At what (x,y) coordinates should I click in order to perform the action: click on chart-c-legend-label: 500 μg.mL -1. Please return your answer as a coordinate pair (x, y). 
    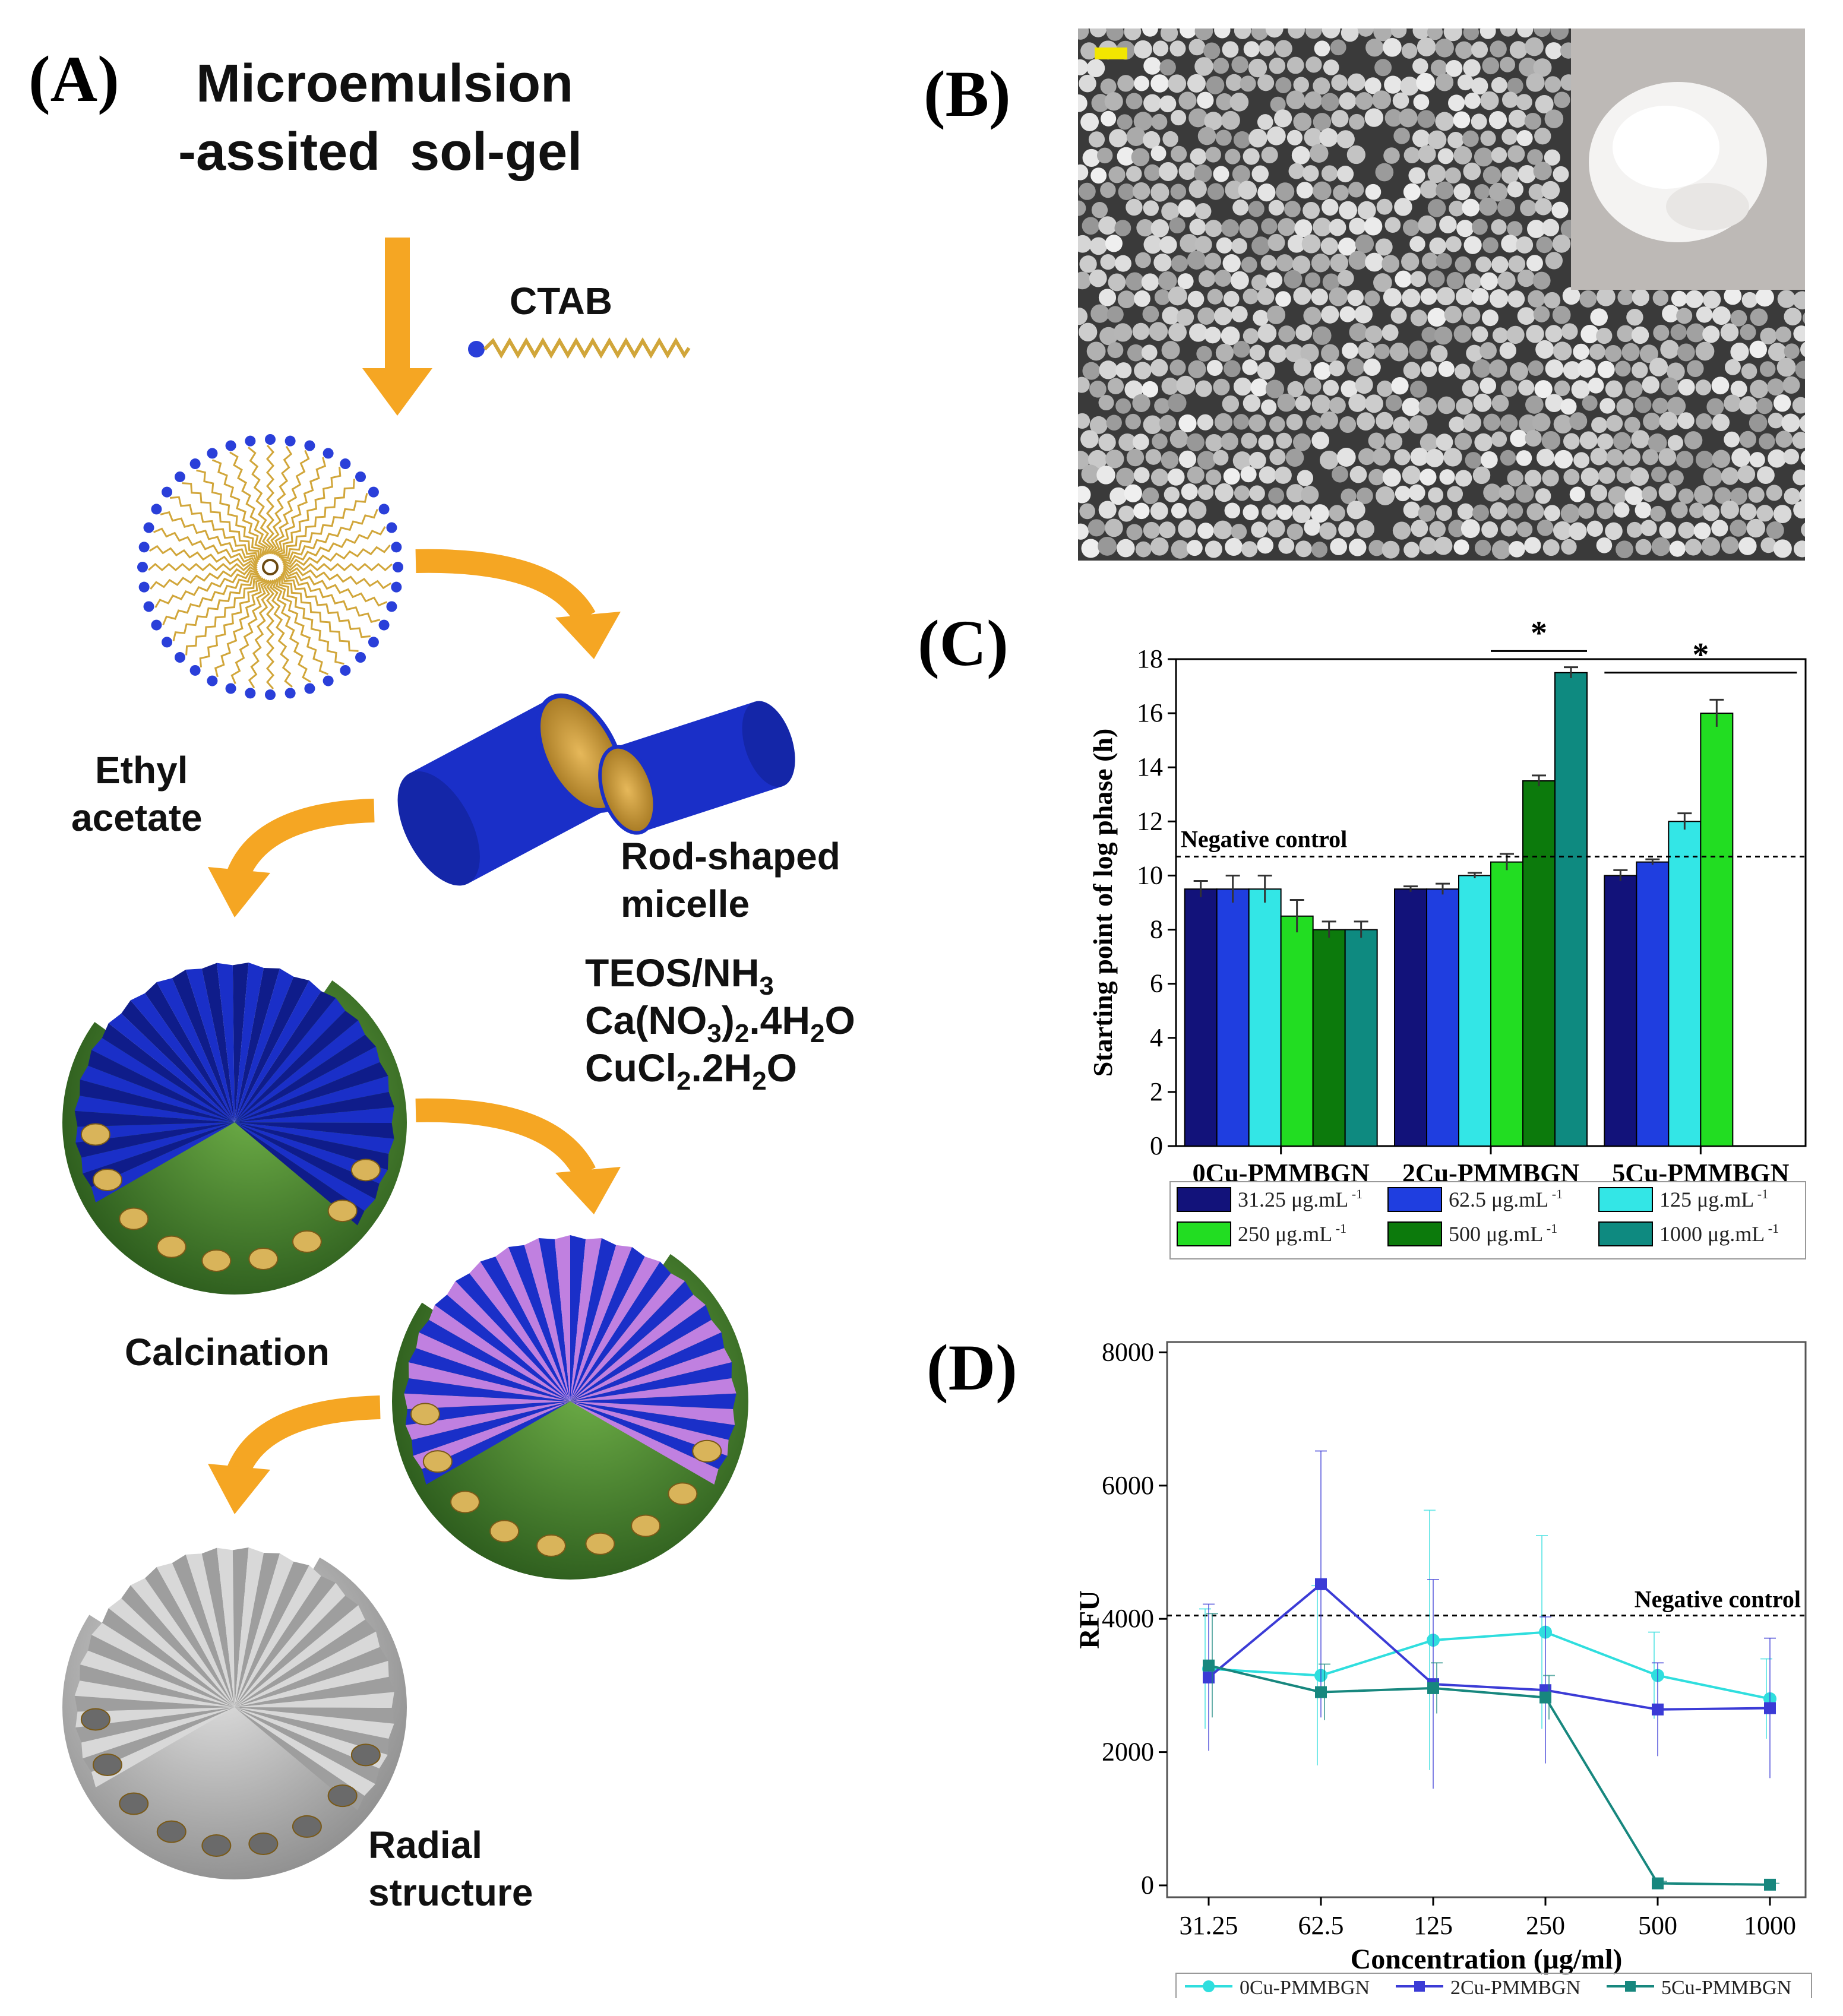
    Looking at the image, I should click on (1503, 1233).